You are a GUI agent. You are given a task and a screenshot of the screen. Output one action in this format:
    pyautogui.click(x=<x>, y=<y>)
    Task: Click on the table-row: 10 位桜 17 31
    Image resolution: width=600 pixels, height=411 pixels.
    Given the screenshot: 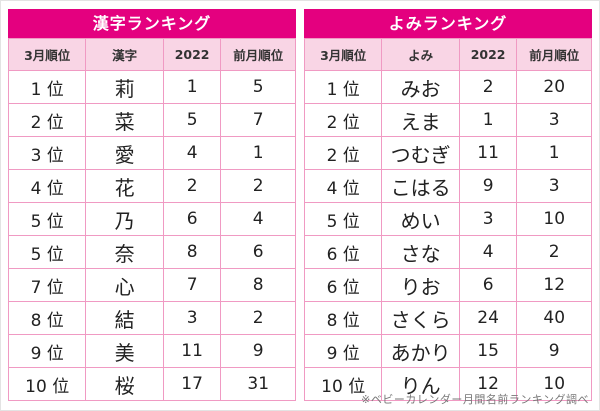 What is the action you would take?
    pyautogui.click(x=151, y=384)
    